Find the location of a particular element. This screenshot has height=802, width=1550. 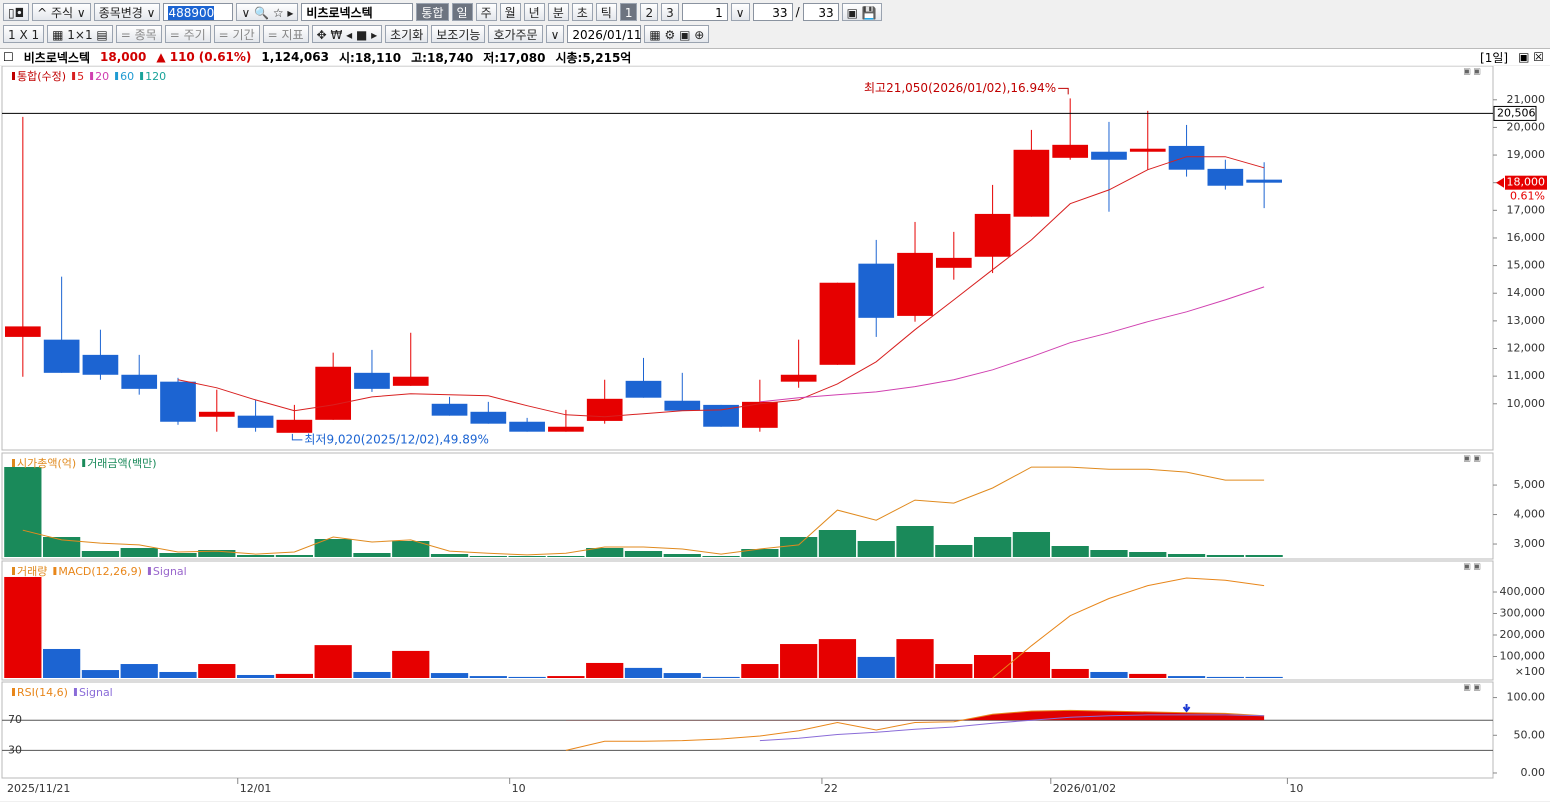

unit-label: ×100 is located at coordinates (1530, 671).